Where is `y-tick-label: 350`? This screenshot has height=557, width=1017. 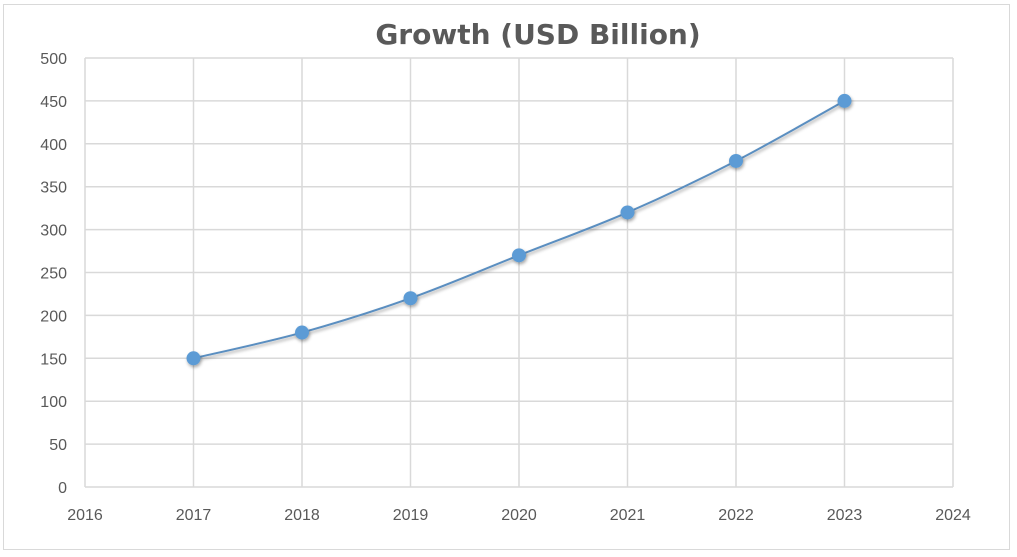
y-tick-label: 350 is located at coordinates (53, 188).